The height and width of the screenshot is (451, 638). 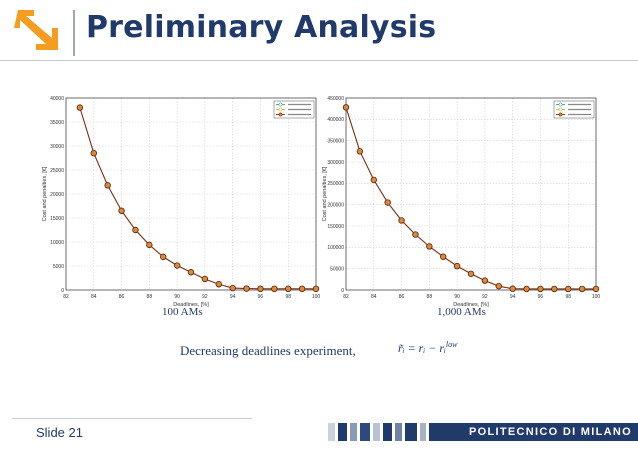 What do you see at coordinates (57, 243) in the screenshot?
I see `y-tick-label: 10000` at bounding box center [57, 243].